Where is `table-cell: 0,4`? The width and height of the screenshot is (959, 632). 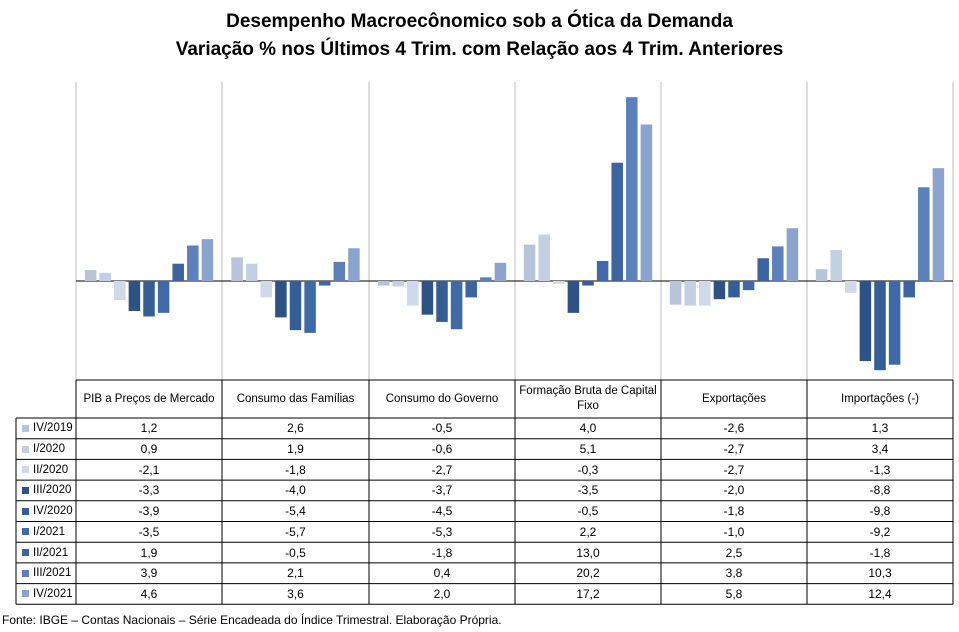 table-cell: 0,4 is located at coordinates (442, 573).